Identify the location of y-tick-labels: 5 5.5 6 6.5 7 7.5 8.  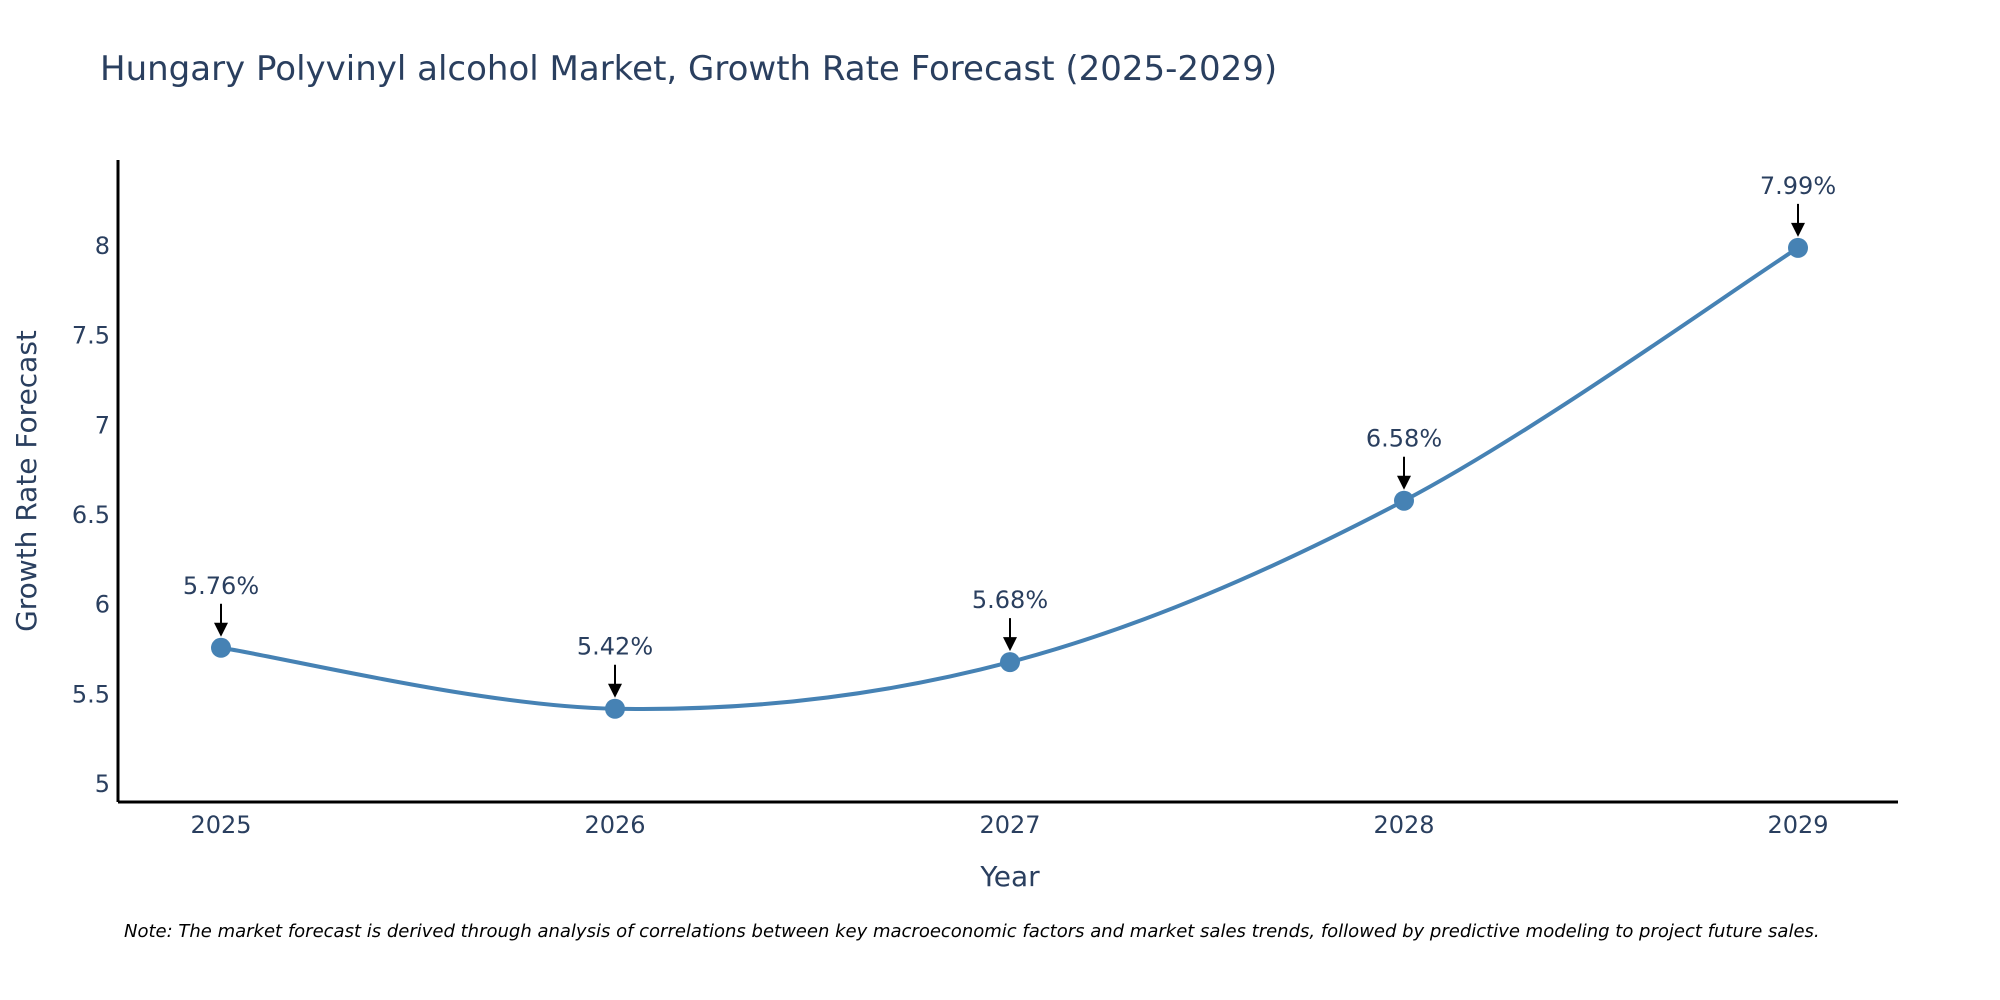
(91, 515).